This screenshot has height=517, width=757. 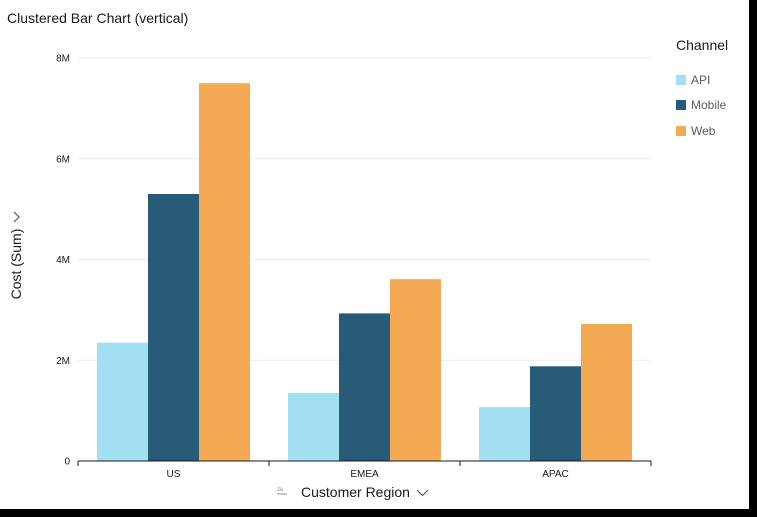 I want to click on legend-item-mobile: Mobile, so click(x=702, y=106).